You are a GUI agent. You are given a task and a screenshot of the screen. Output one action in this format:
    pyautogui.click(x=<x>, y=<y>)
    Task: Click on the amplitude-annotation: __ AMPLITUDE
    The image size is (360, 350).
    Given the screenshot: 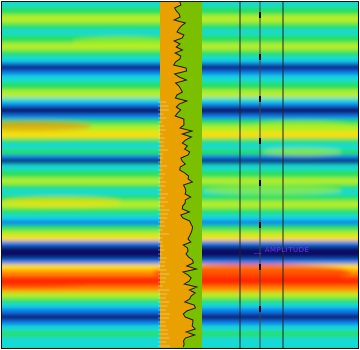 What is the action you would take?
    pyautogui.click(x=282, y=250)
    